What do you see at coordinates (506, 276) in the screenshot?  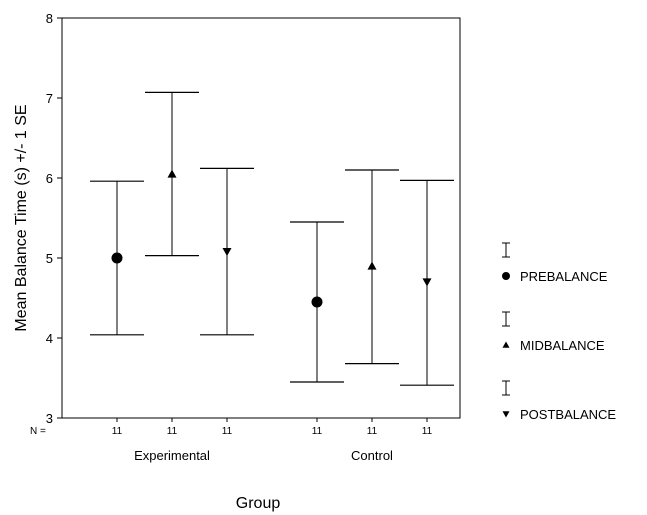 I see `legend-marker-prebalance` at bounding box center [506, 276].